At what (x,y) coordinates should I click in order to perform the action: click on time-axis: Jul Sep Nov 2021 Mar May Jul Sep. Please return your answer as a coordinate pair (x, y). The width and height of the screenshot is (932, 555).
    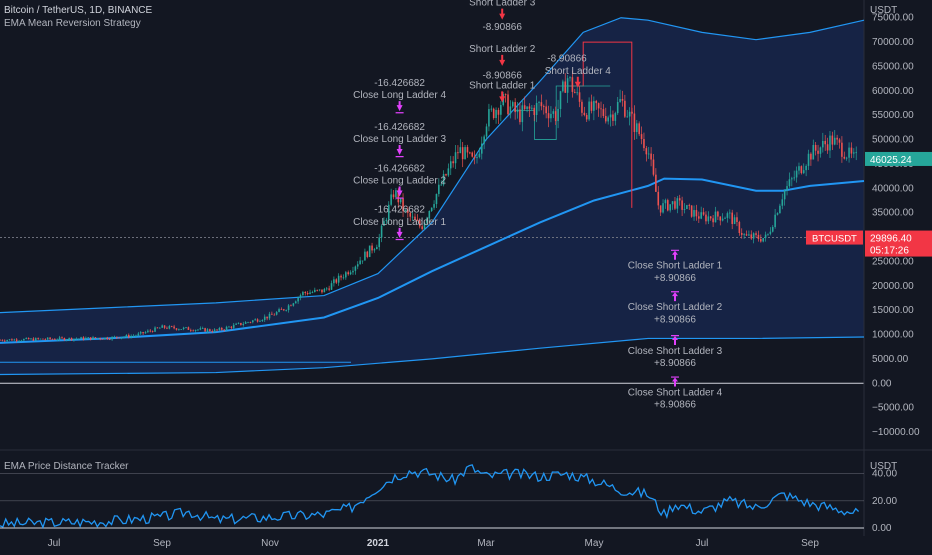
    Looking at the image, I should click on (434, 543).